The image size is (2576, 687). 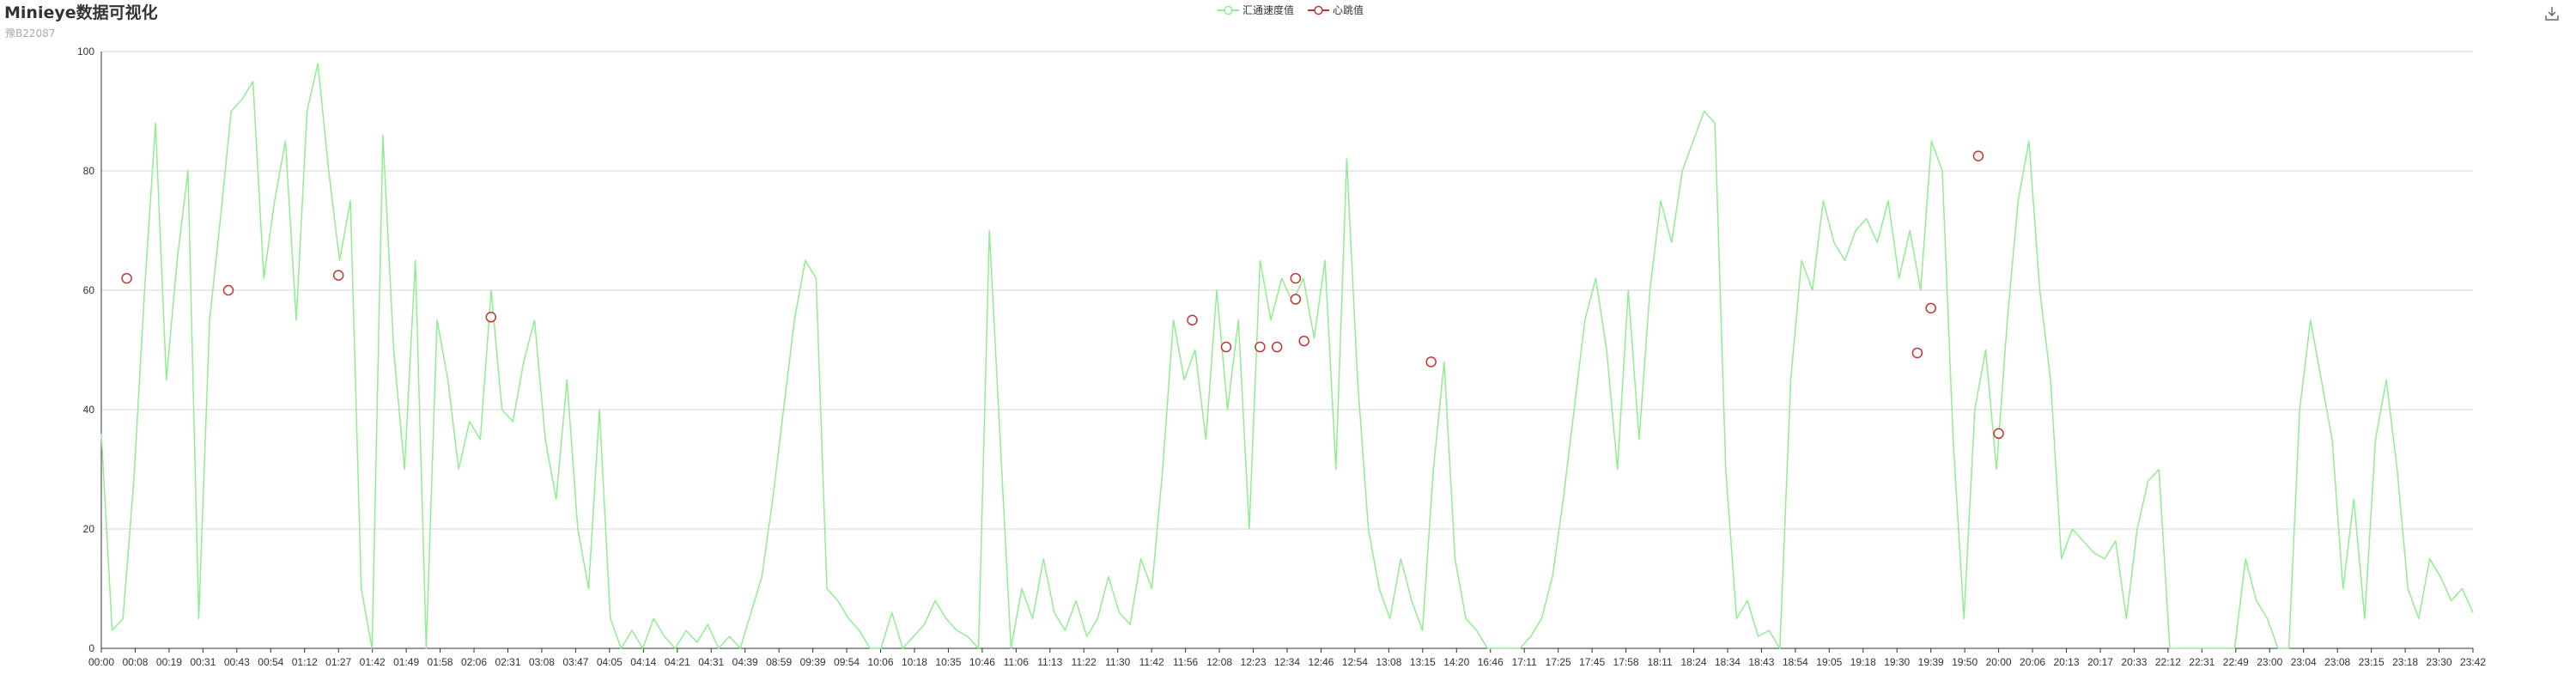 What do you see at coordinates (1524, 662) in the screenshot?
I see `x-tick-label: 17:11` at bounding box center [1524, 662].